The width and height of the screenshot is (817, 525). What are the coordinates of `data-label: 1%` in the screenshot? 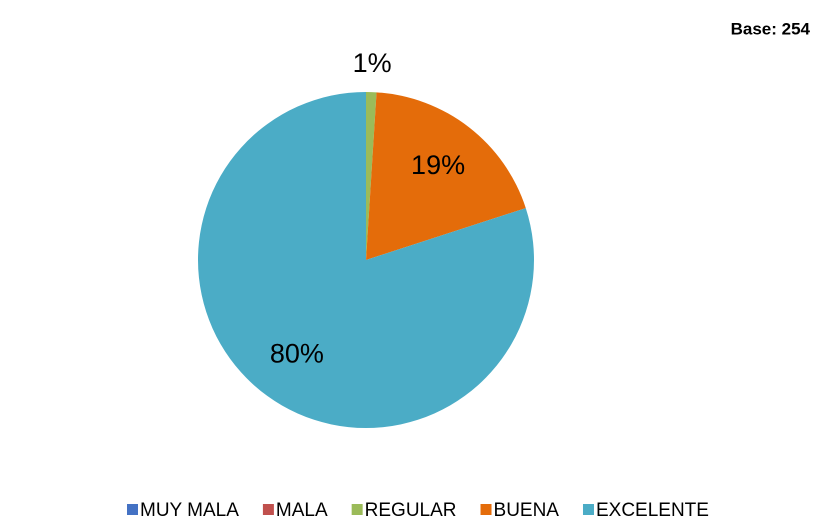 It's located at (372, 63).